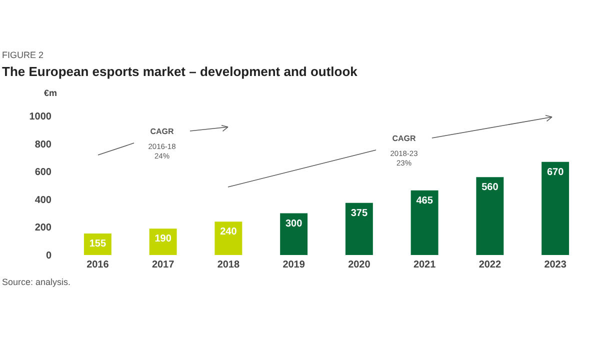 The width and height of the screenshot is (600, 338). What do you see at coordinates (490, 265) in the screenshot?
I see `x-tick-label: 2022` at bounding box center [490, 265].